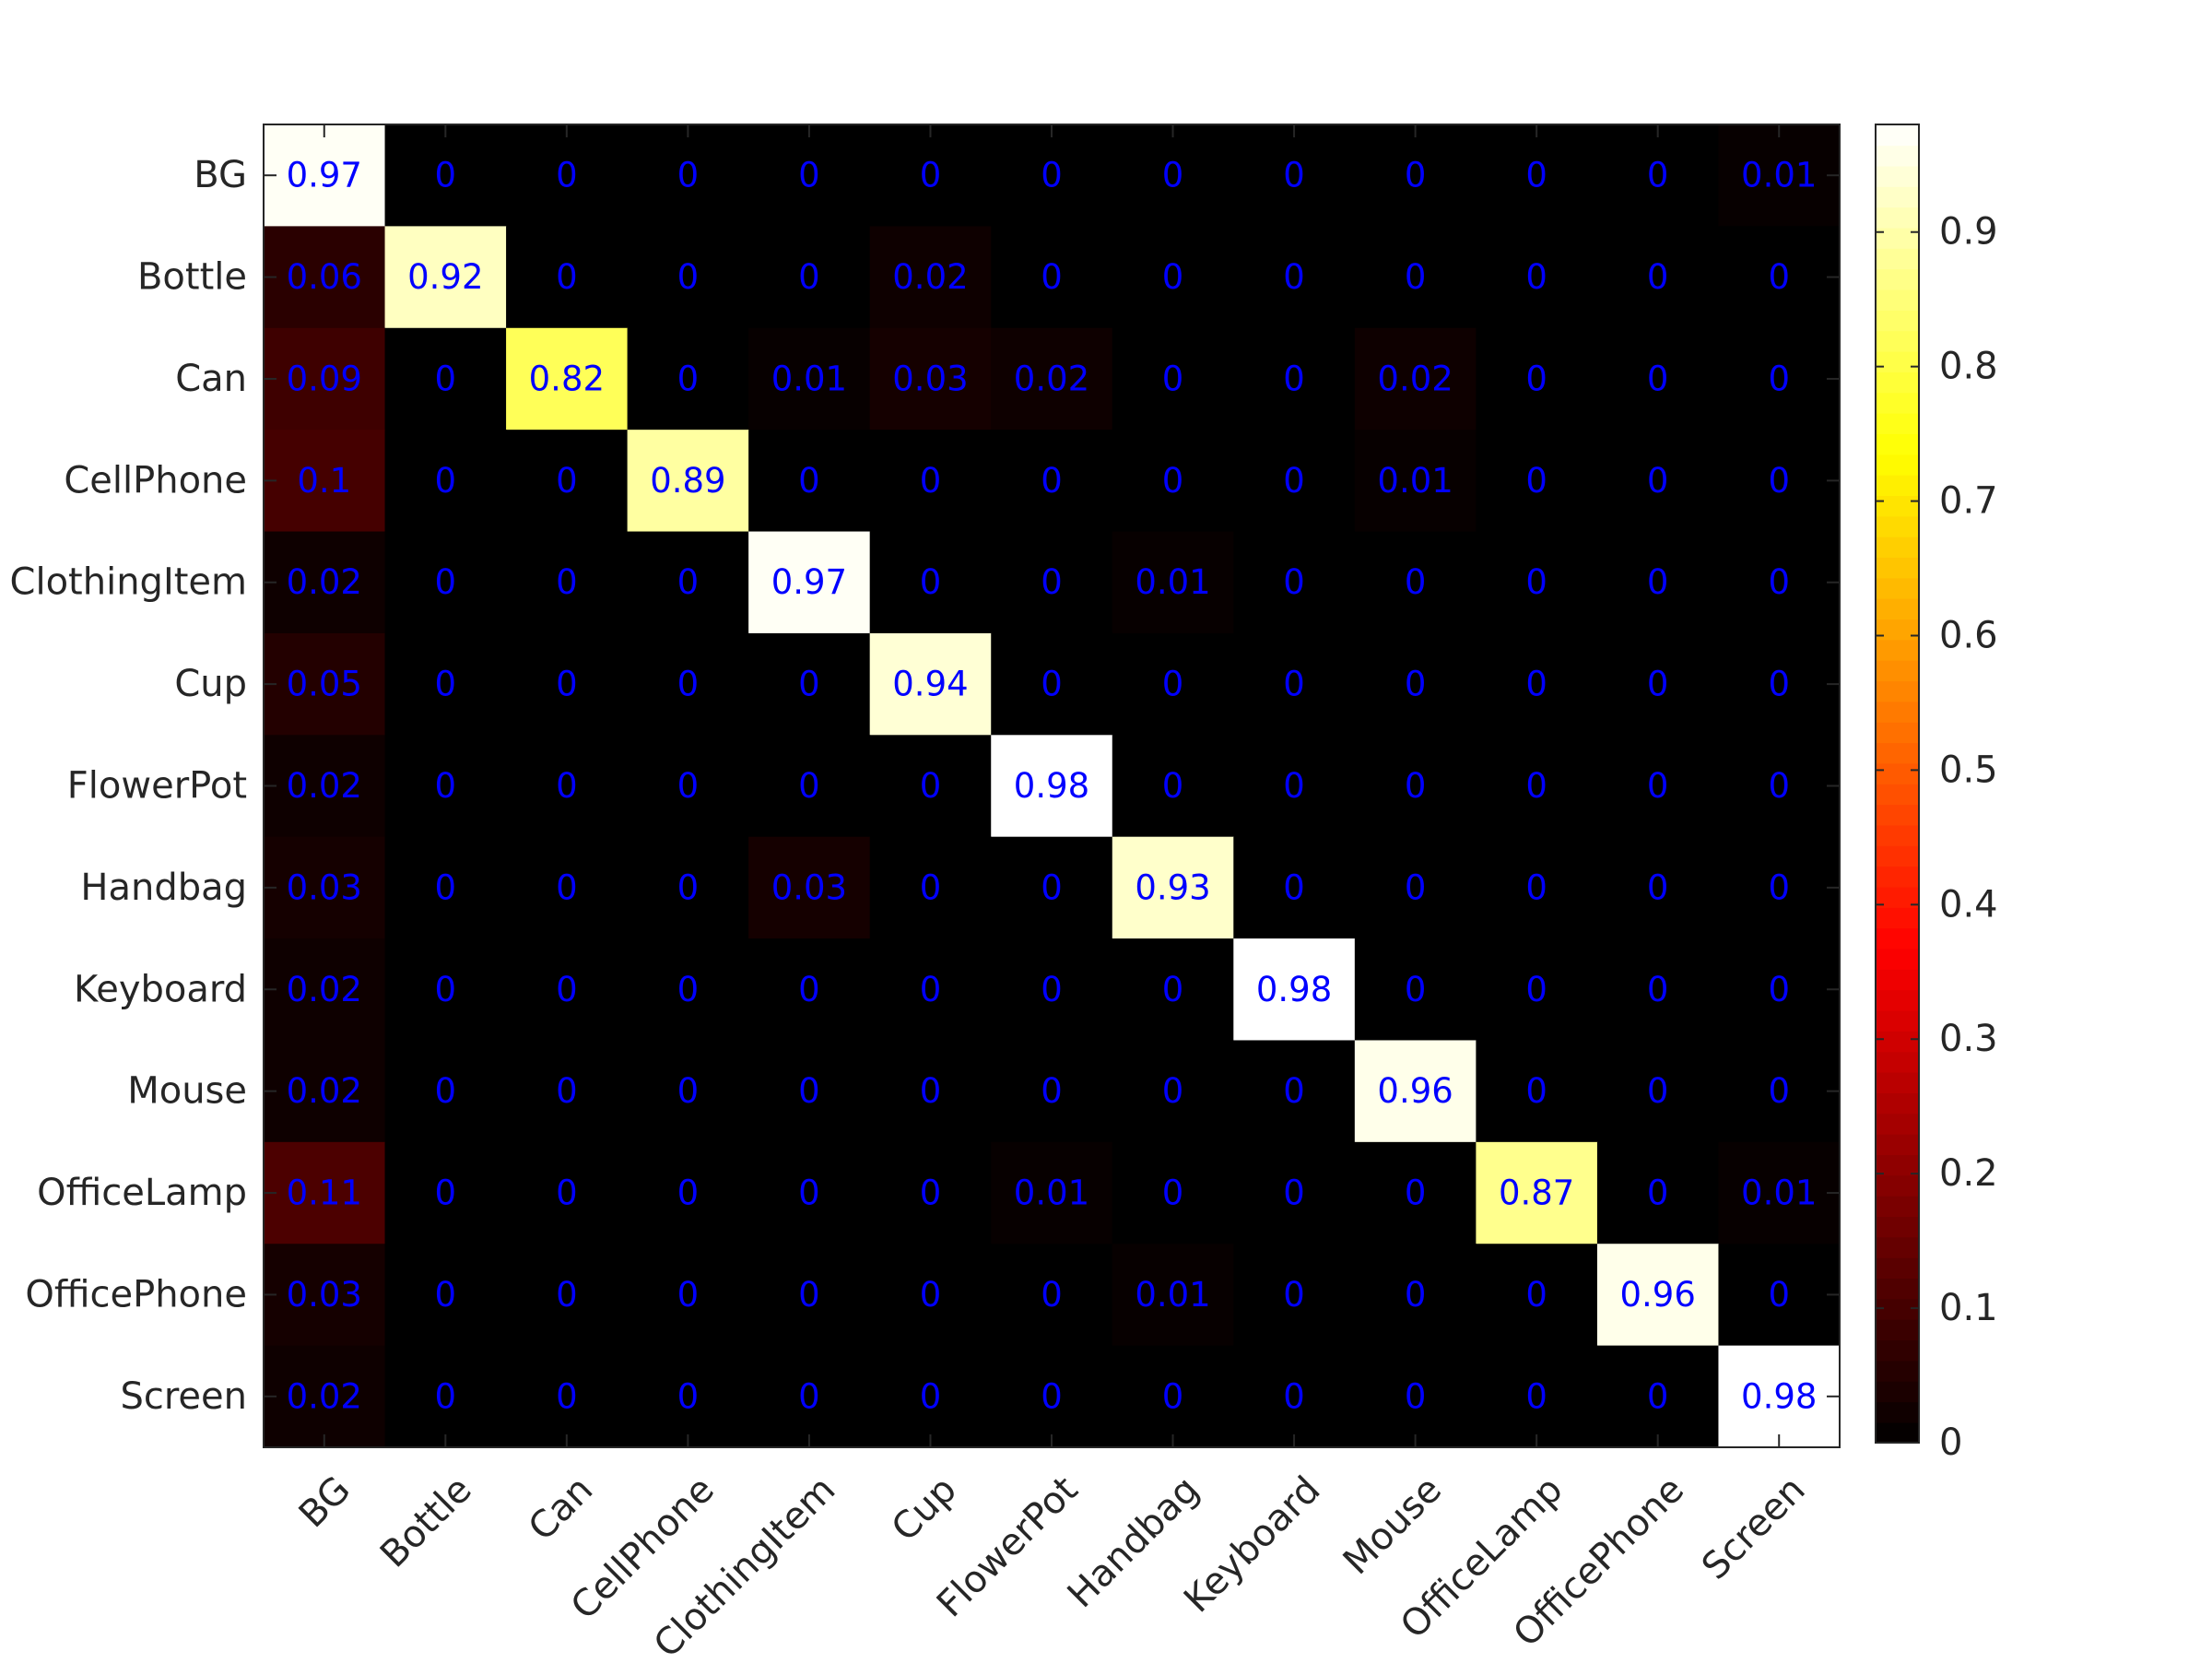  I want to click on cell-value-label: 0.97, so click(809, 582).